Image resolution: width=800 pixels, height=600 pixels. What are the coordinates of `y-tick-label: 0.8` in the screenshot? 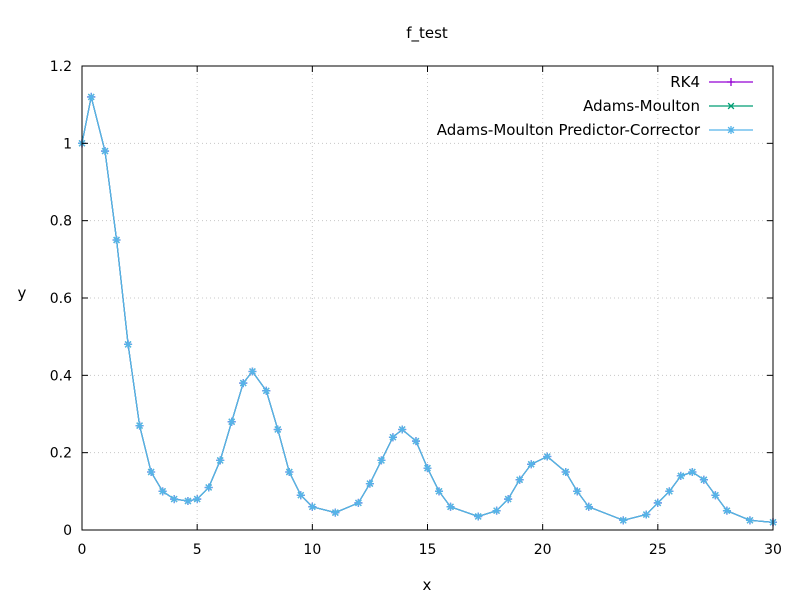 It's located at (61, 222).